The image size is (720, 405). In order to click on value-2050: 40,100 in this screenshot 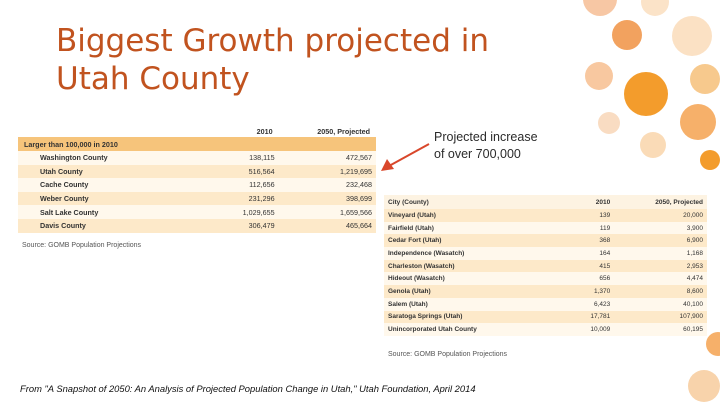, I will do `click(660, 304)`.